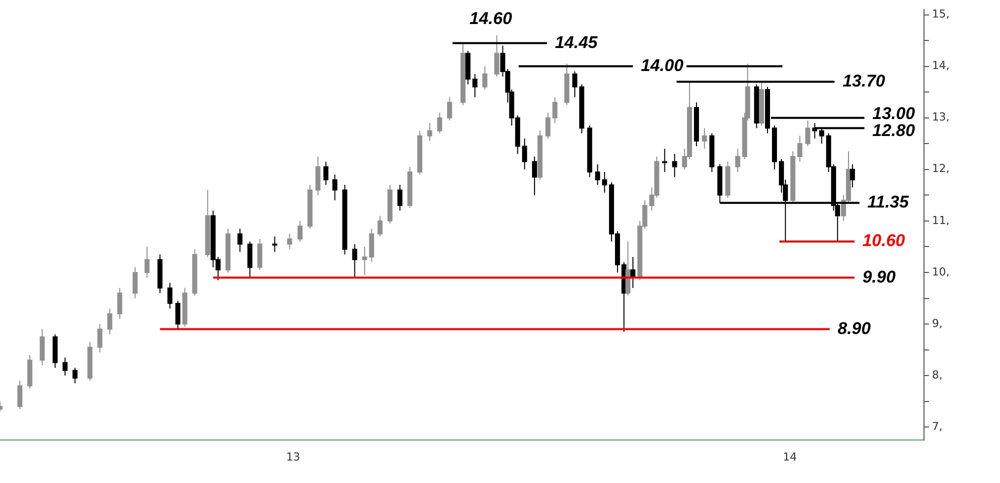 This screenshot has width=1000, height=483. Describe the element at coordinates (941, 14) in the screenshot. I see `y-tick-label: 15,` at that location.